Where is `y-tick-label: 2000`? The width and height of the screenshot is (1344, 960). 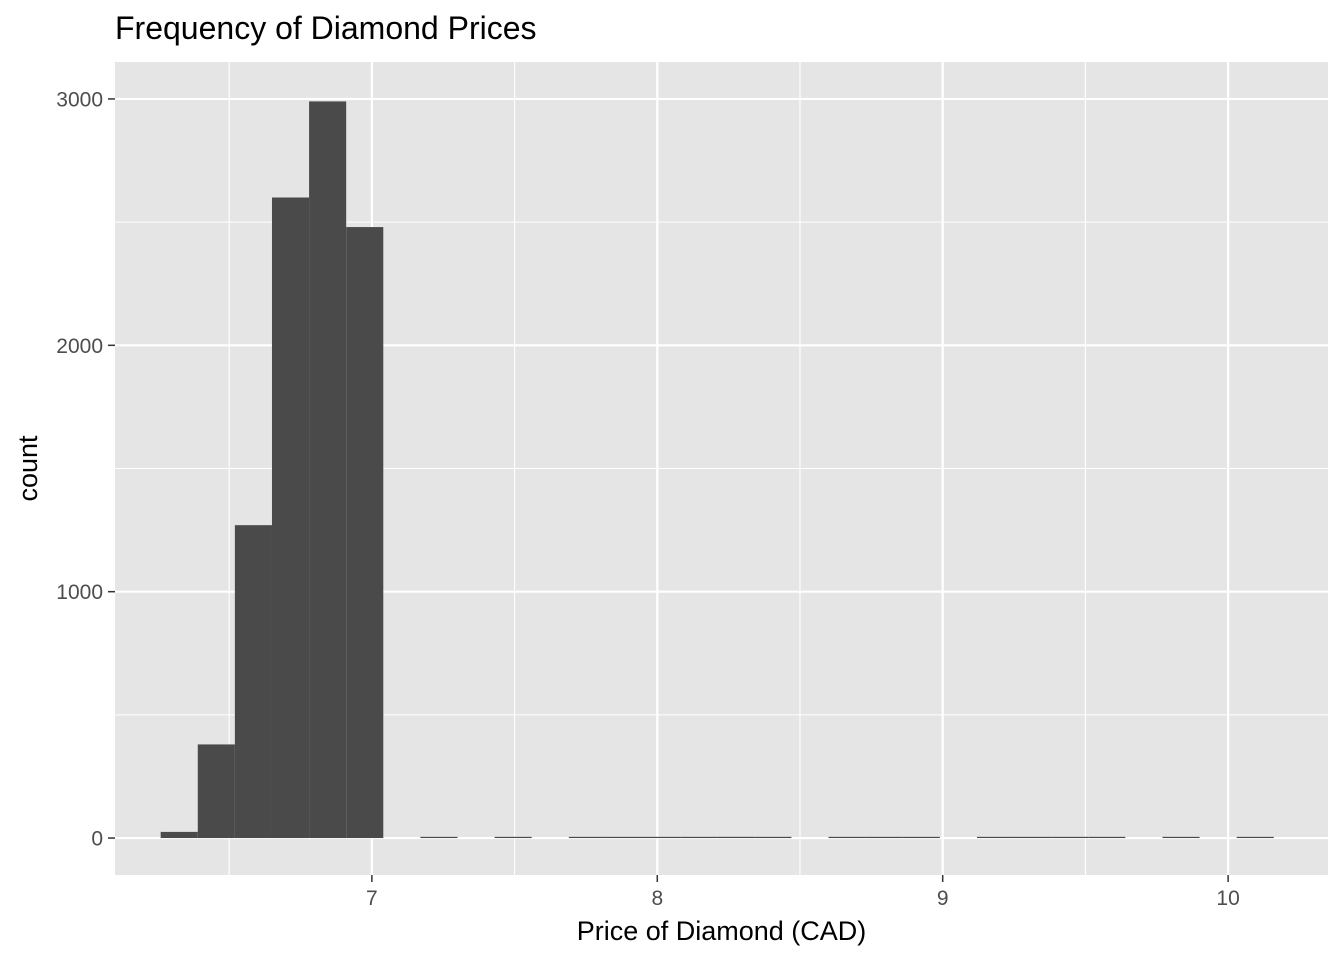 y-tick-label: 2000 is located at coordinates (79, 346).